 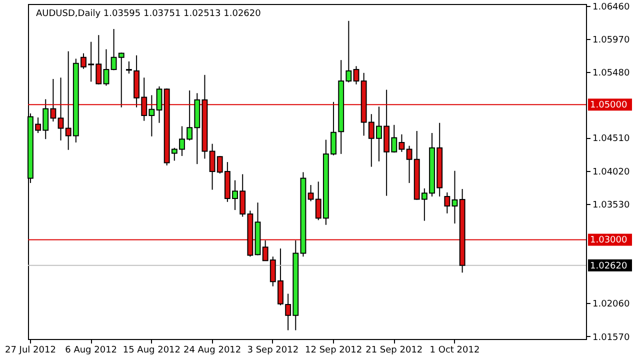 I want to click on ref-line-label: 1.03000, so click(x=609, y=241).